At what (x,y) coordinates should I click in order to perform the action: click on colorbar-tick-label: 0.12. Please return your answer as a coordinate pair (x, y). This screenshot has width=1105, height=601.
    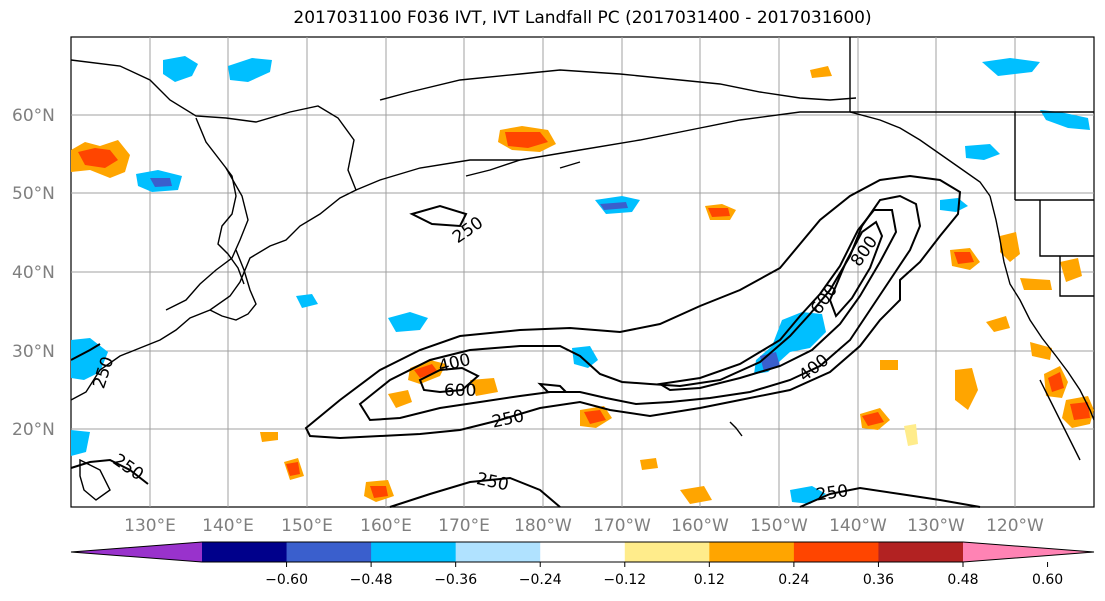
    Looking at the image, I should click on (709, 580).